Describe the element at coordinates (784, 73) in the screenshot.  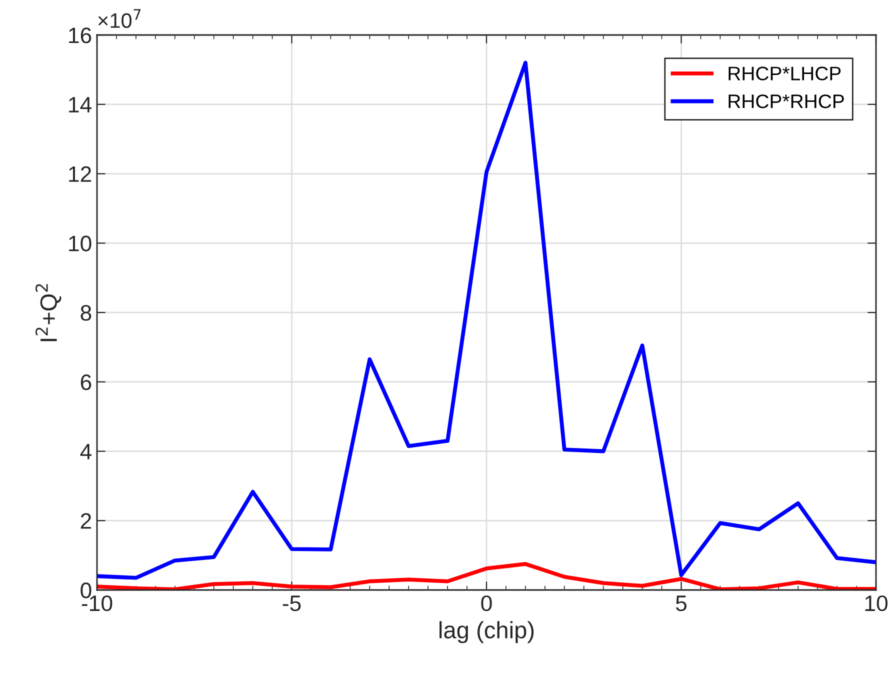
I see `legend-label: RHCP*LHCP` at that location.